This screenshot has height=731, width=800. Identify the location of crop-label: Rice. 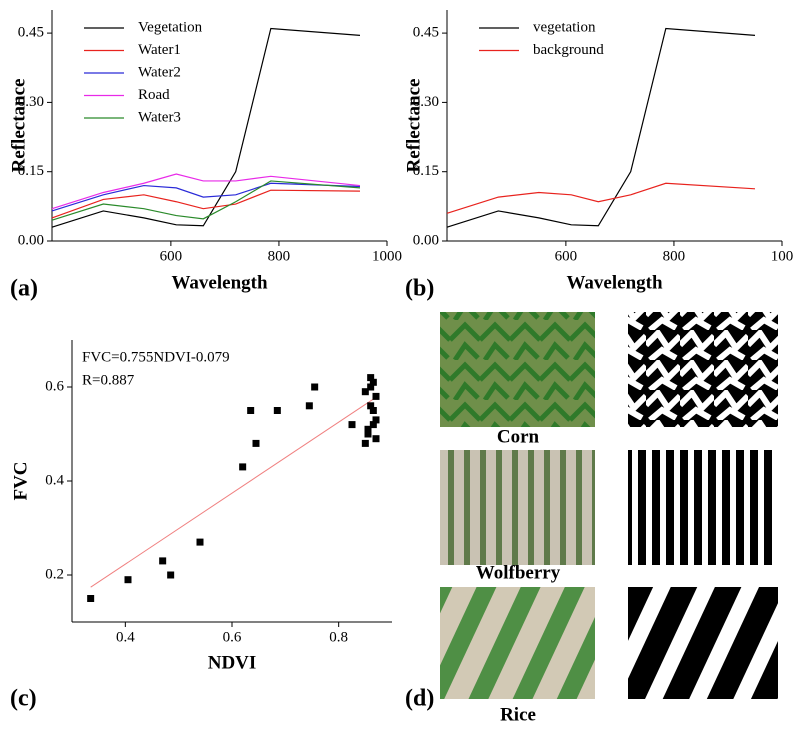
(518, 714).